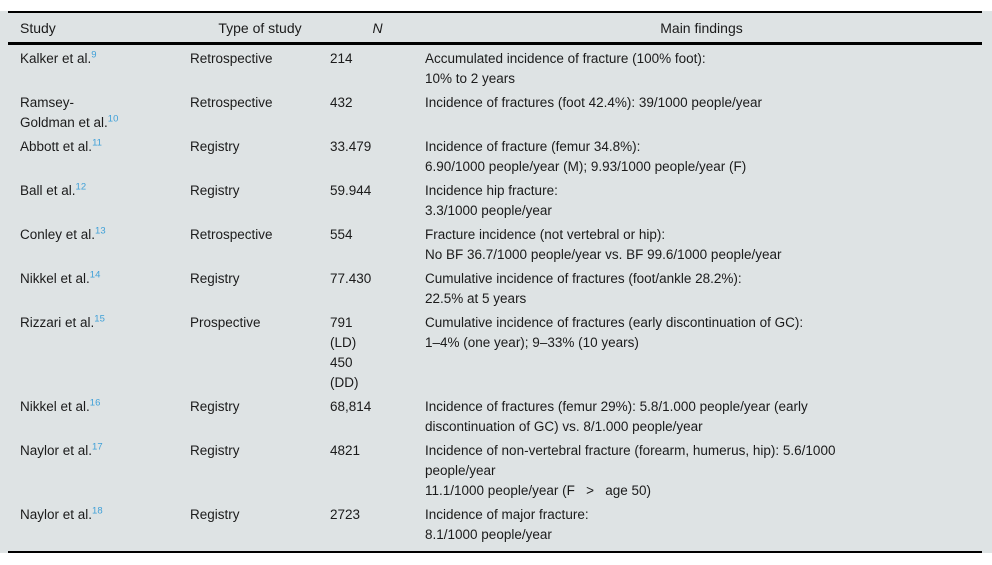  Describe the element at coordinates (113, 119) in the screenshot. I see `reference-superscript-link: 10` at that location.